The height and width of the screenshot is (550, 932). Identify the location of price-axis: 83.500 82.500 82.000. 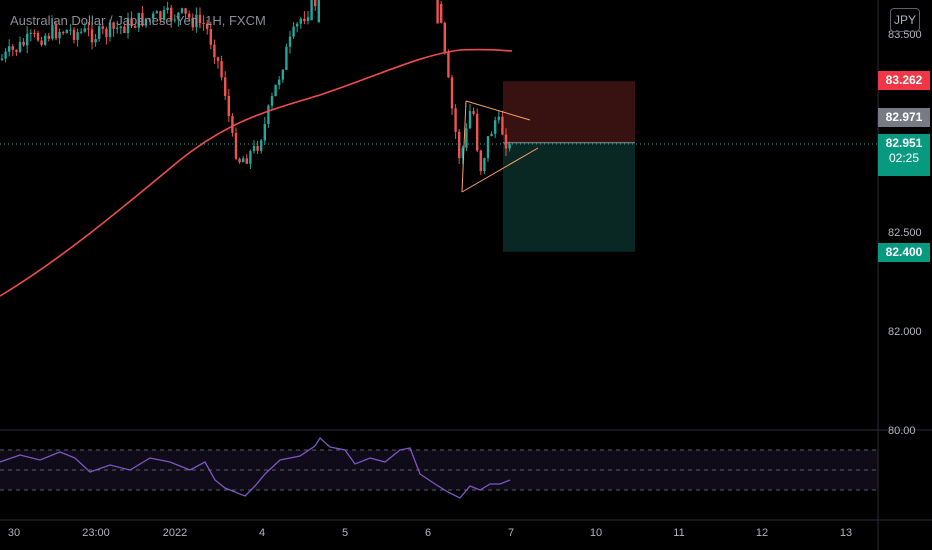
(905, 183).